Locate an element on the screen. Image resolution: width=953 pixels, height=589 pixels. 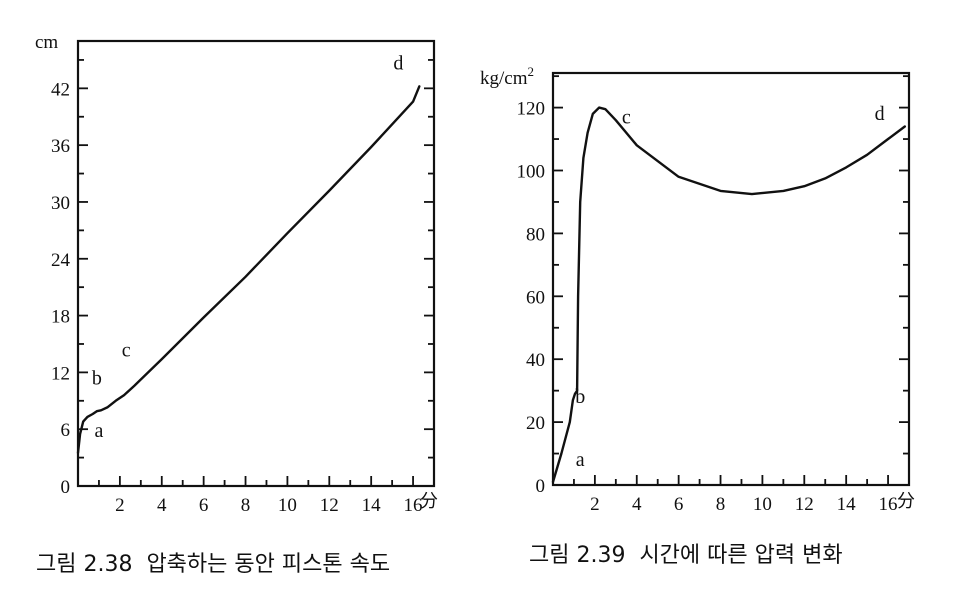
y-unit-superscript: 2 is located at coordinates (531, 71).